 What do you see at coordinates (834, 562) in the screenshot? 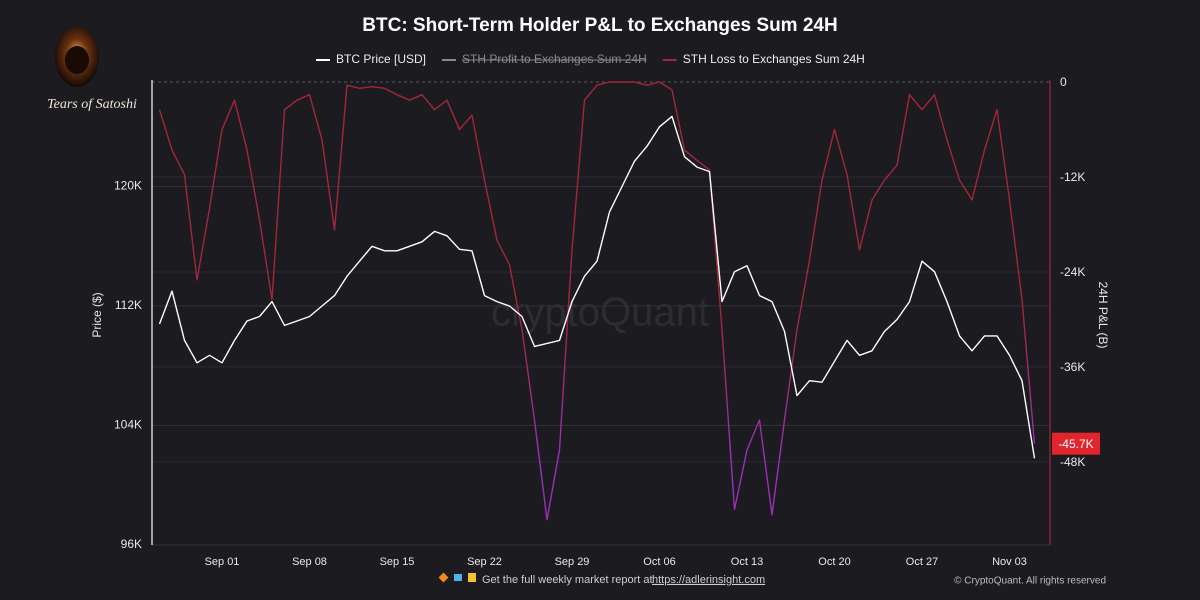
I see `x-tick-label: Oct 20` at bounding box center [834, 562].